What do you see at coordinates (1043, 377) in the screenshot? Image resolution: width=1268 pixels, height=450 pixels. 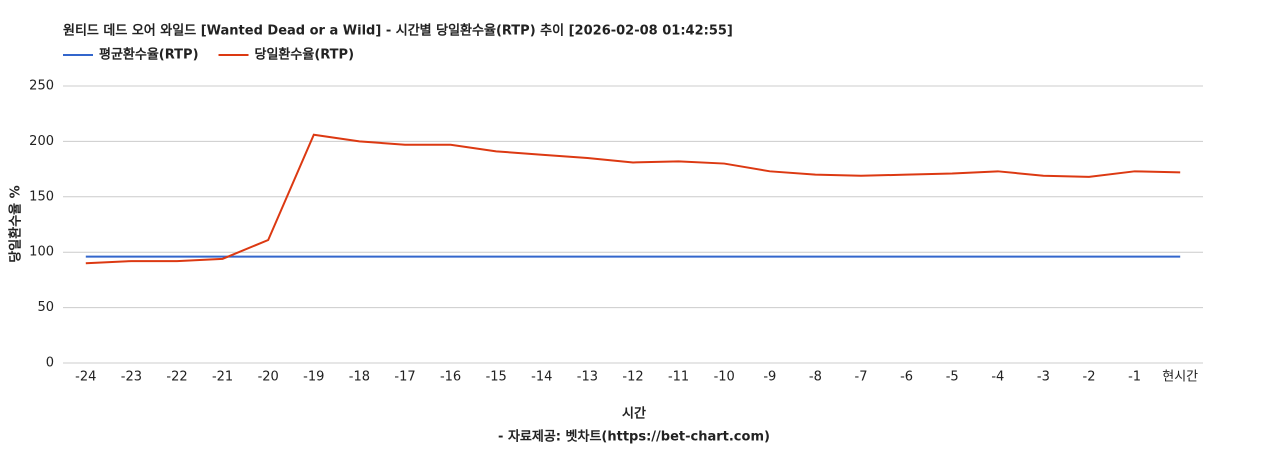 I see `x-tick-label: -3` at bounding box center [1043, 377].